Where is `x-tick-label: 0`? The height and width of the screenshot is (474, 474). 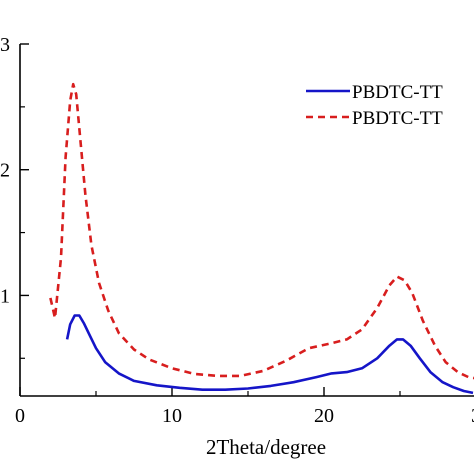 x-tick-label: 0 is located at coordinates (20, 416).